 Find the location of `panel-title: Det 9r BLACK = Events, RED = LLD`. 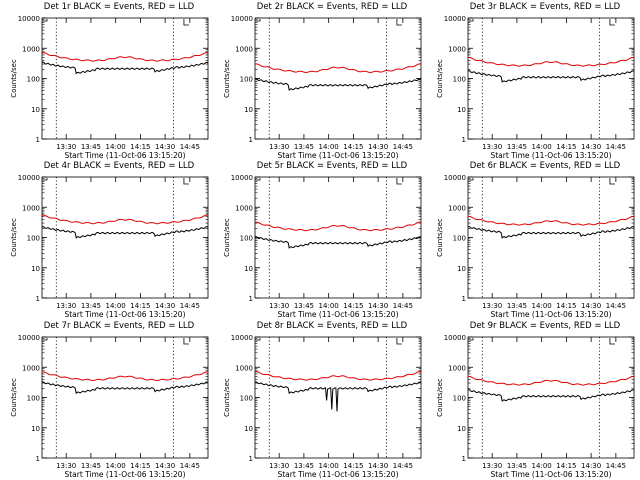

panel-title: Det 9r BLACK = Events, RED = LLD is located at coordinates (545, 326).